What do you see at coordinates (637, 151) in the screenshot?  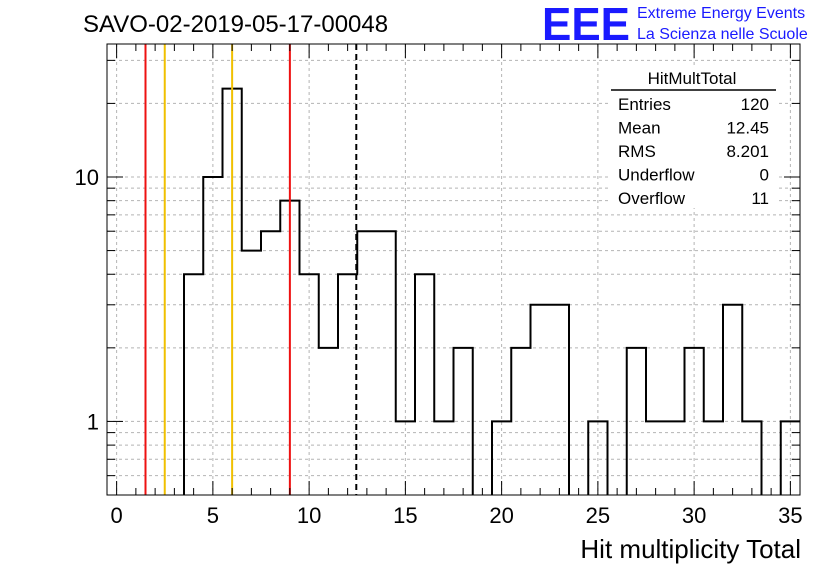 I see `stats-row-label: RMS` at bounding box center [637, 151].